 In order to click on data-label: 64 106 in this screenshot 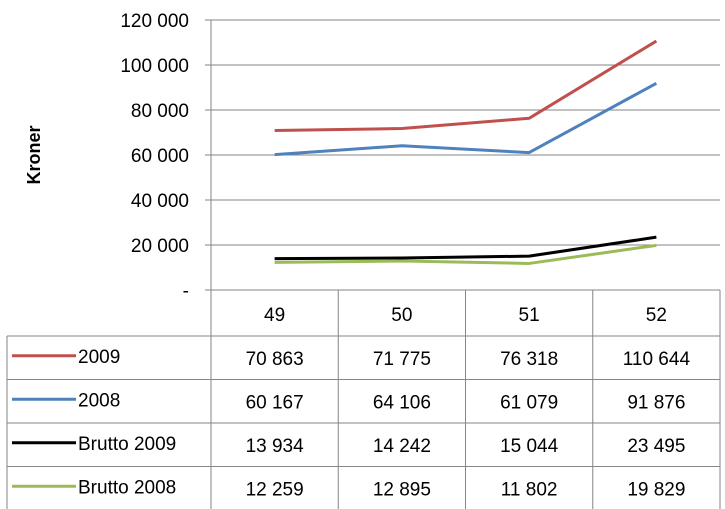, I will do `click(402, 402)`.